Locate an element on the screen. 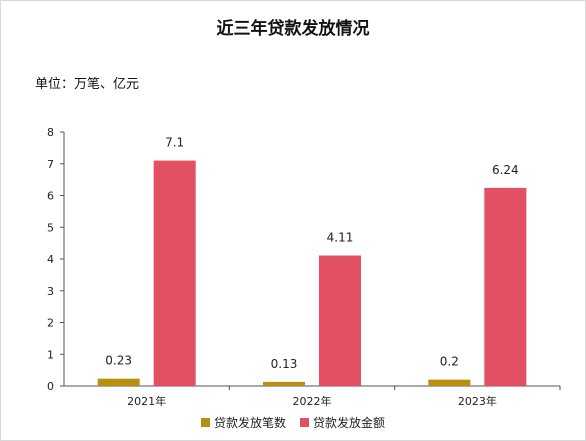  unit-label: 单位：万笔、亿元 is located at coordinates (87, 84).